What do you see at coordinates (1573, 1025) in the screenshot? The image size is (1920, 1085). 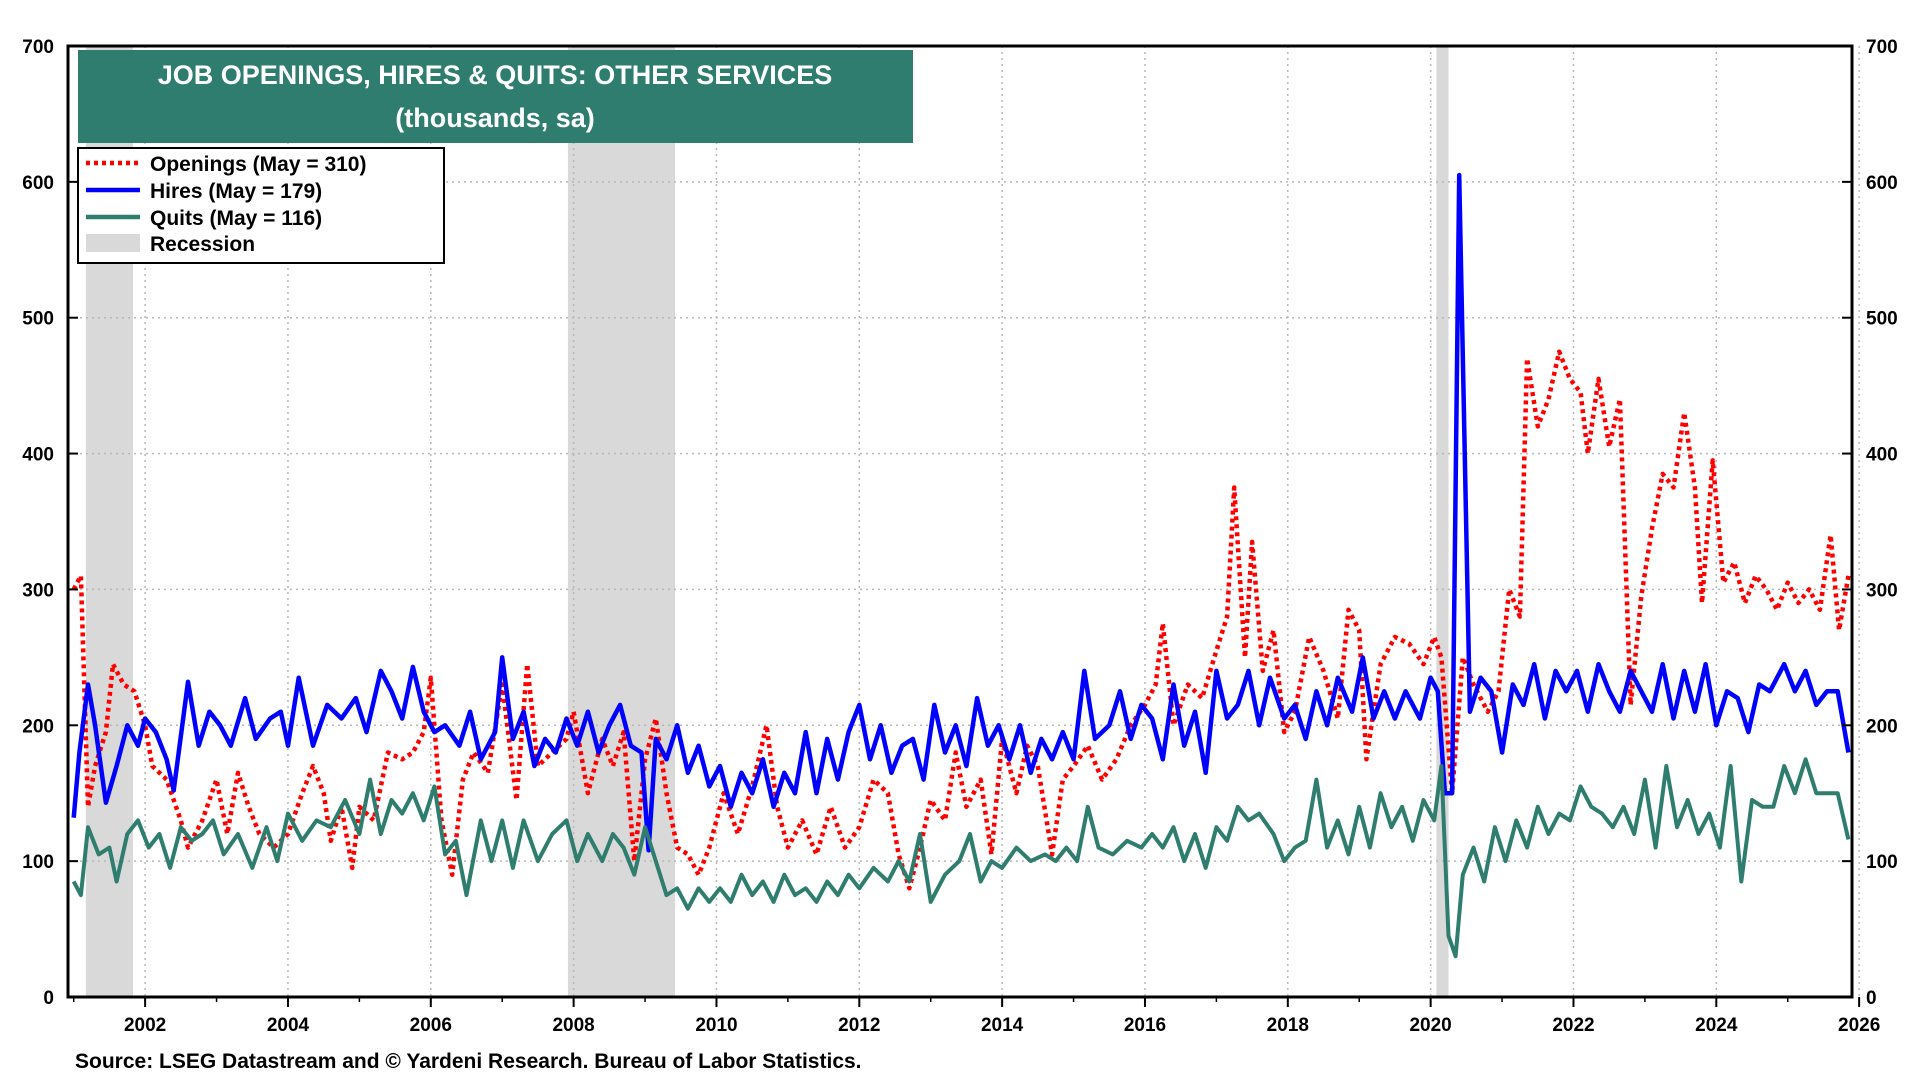 I see `x-tick-label-2022: 2022` at bounding box center [1573, 1025].